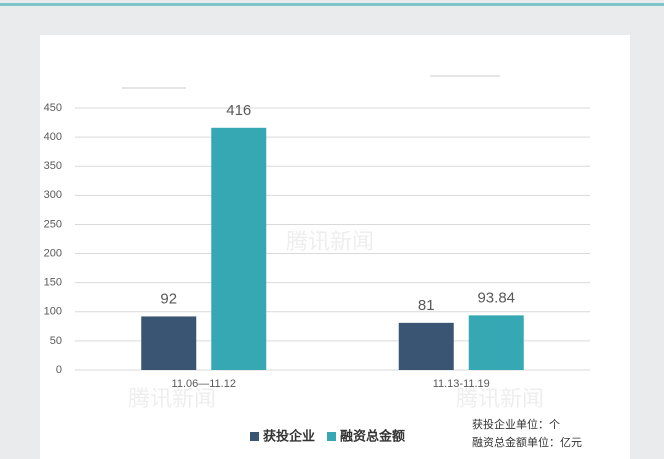 The image size is (664, 459). Describe the element at coordinates (53, 312) in the screenshot. I see `y-tick-label: 100` at that location.